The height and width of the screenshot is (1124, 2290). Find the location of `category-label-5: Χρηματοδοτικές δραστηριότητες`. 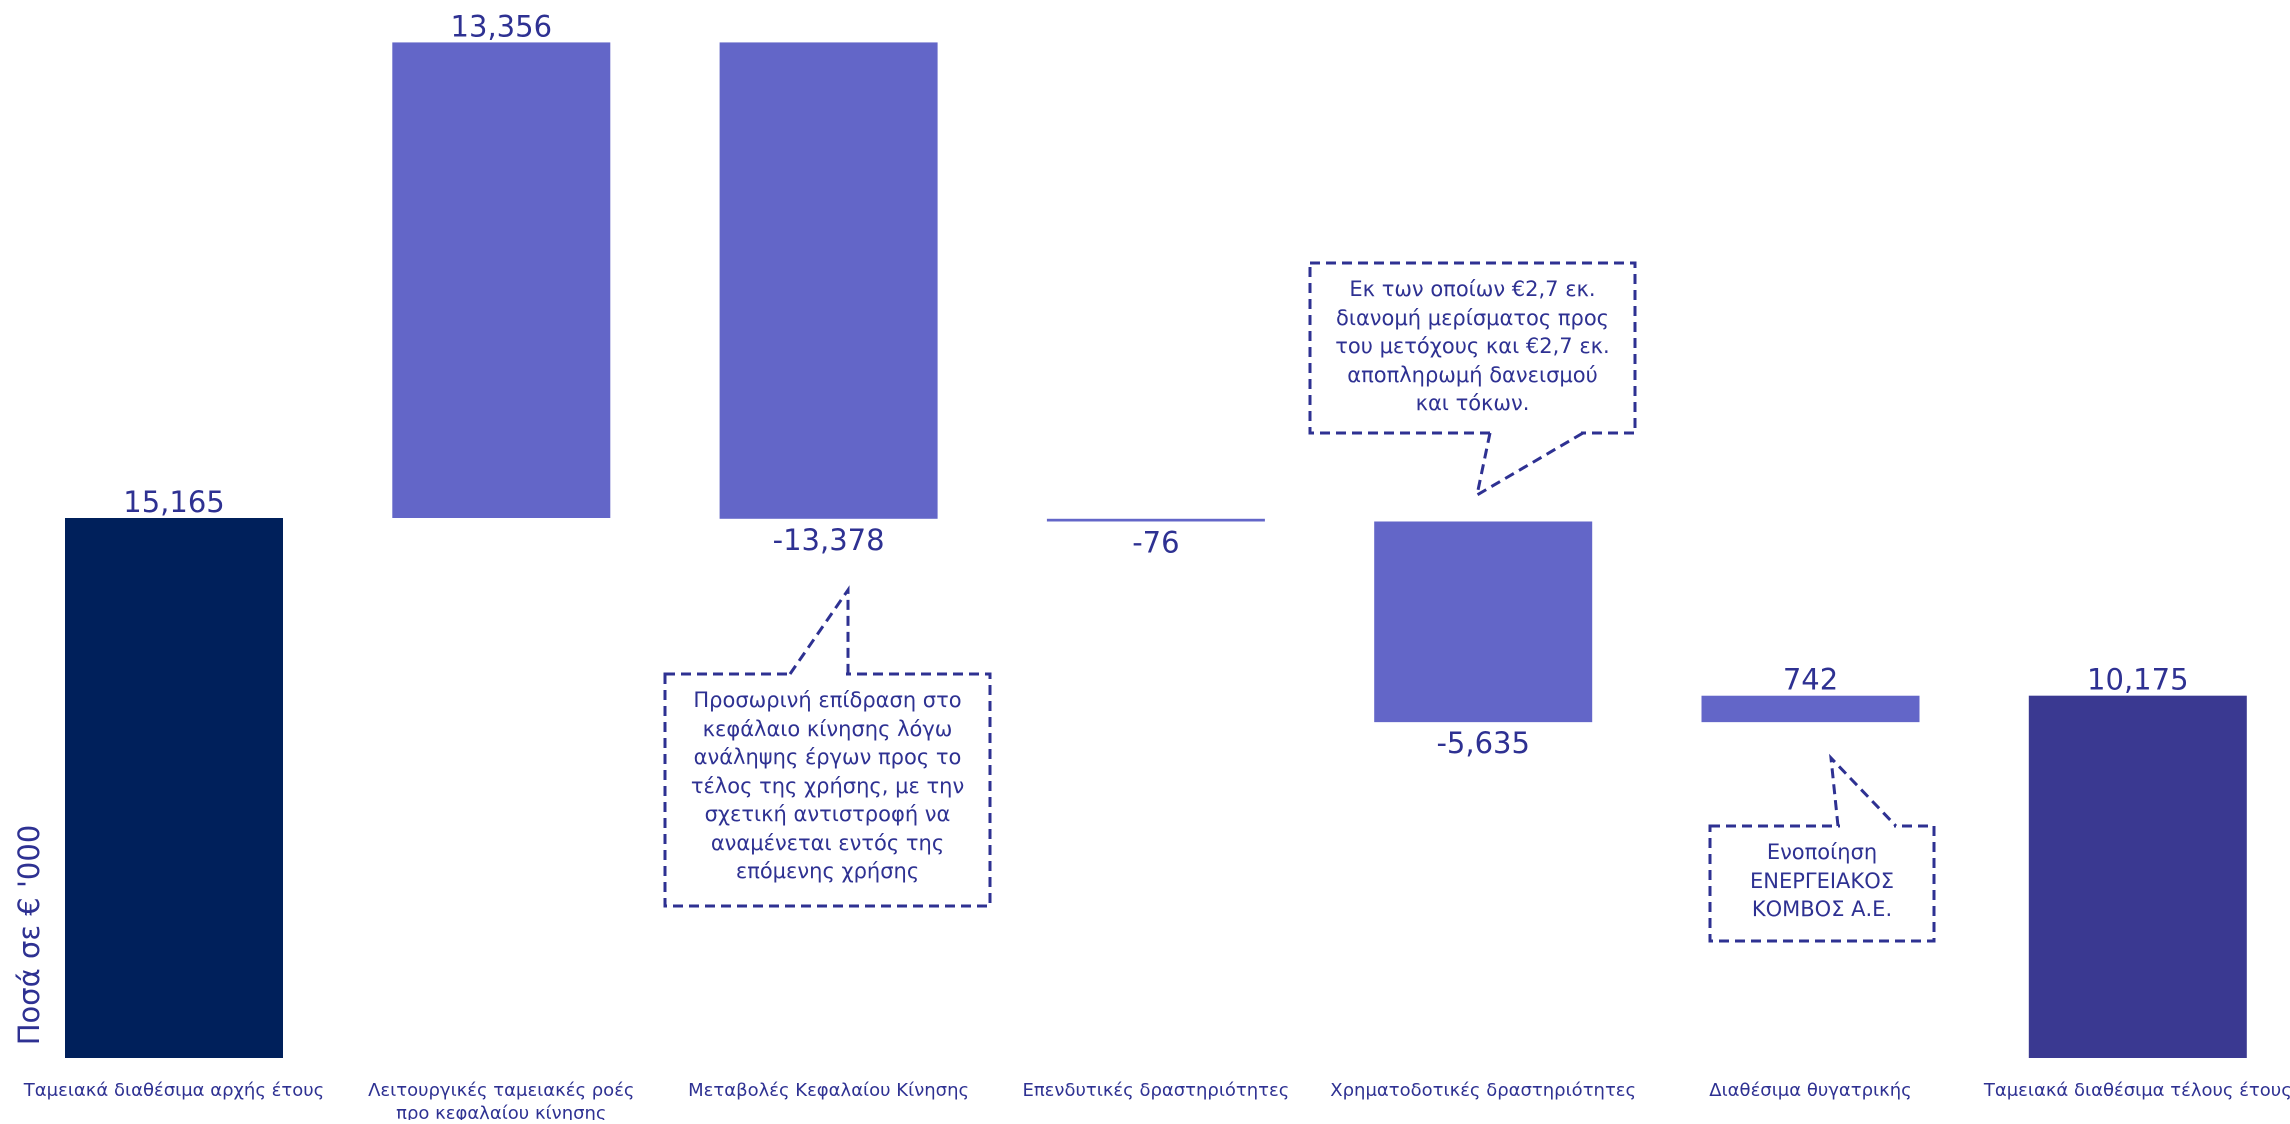

category-label-5: Χρηματοδοτικές δραστηριότητες is located at coordinates (1483, 1090).